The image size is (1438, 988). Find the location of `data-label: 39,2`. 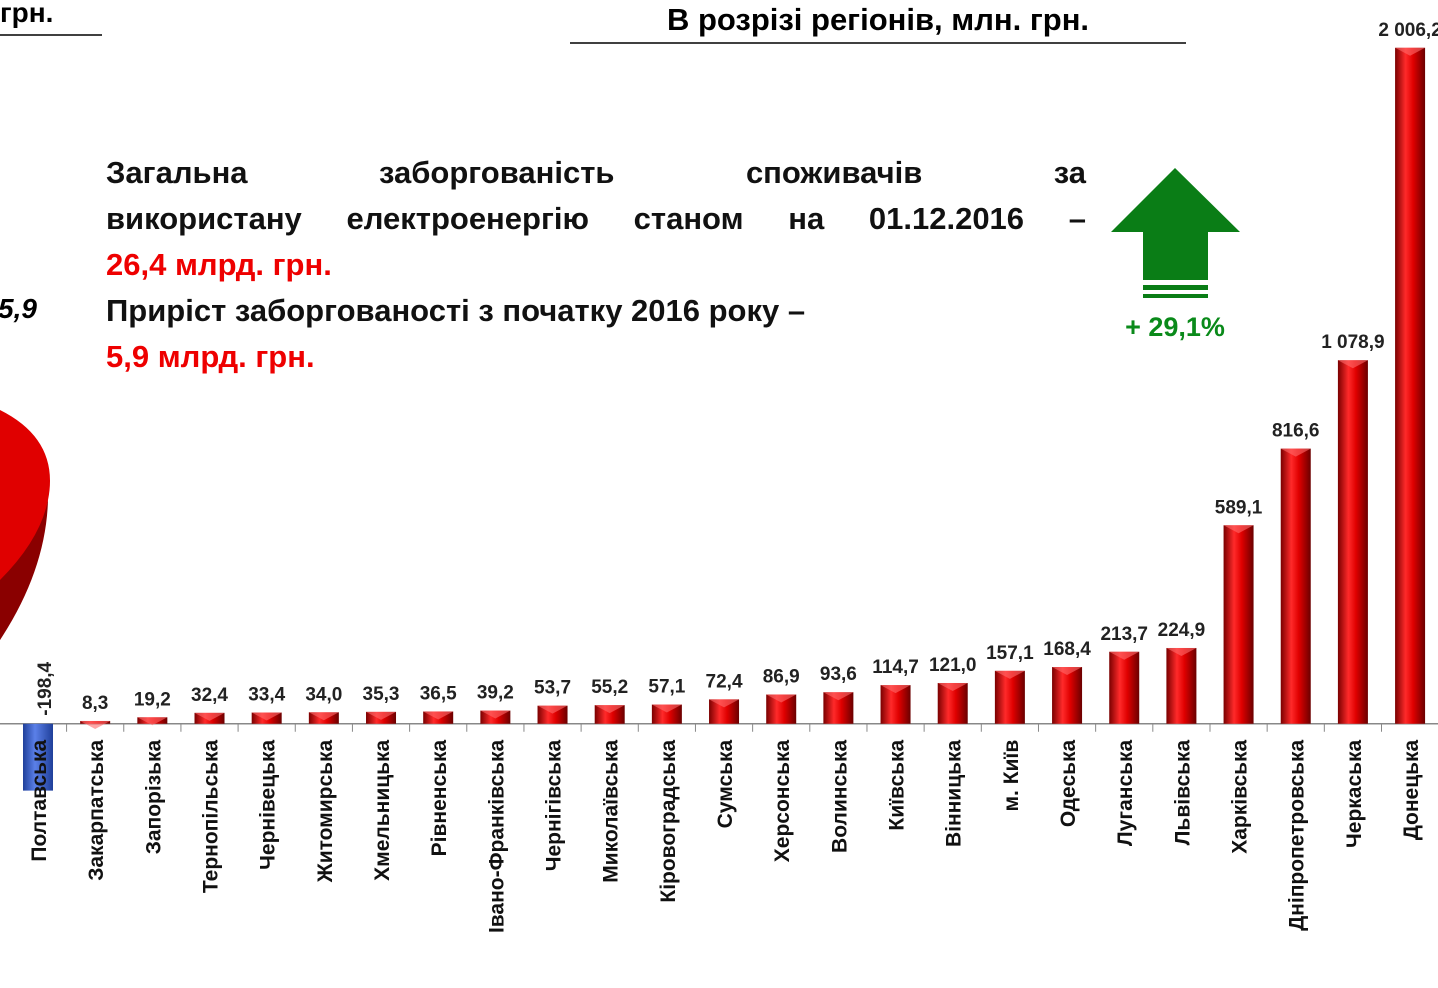

data-label: 39,2 is located at coordinates (495, 693).